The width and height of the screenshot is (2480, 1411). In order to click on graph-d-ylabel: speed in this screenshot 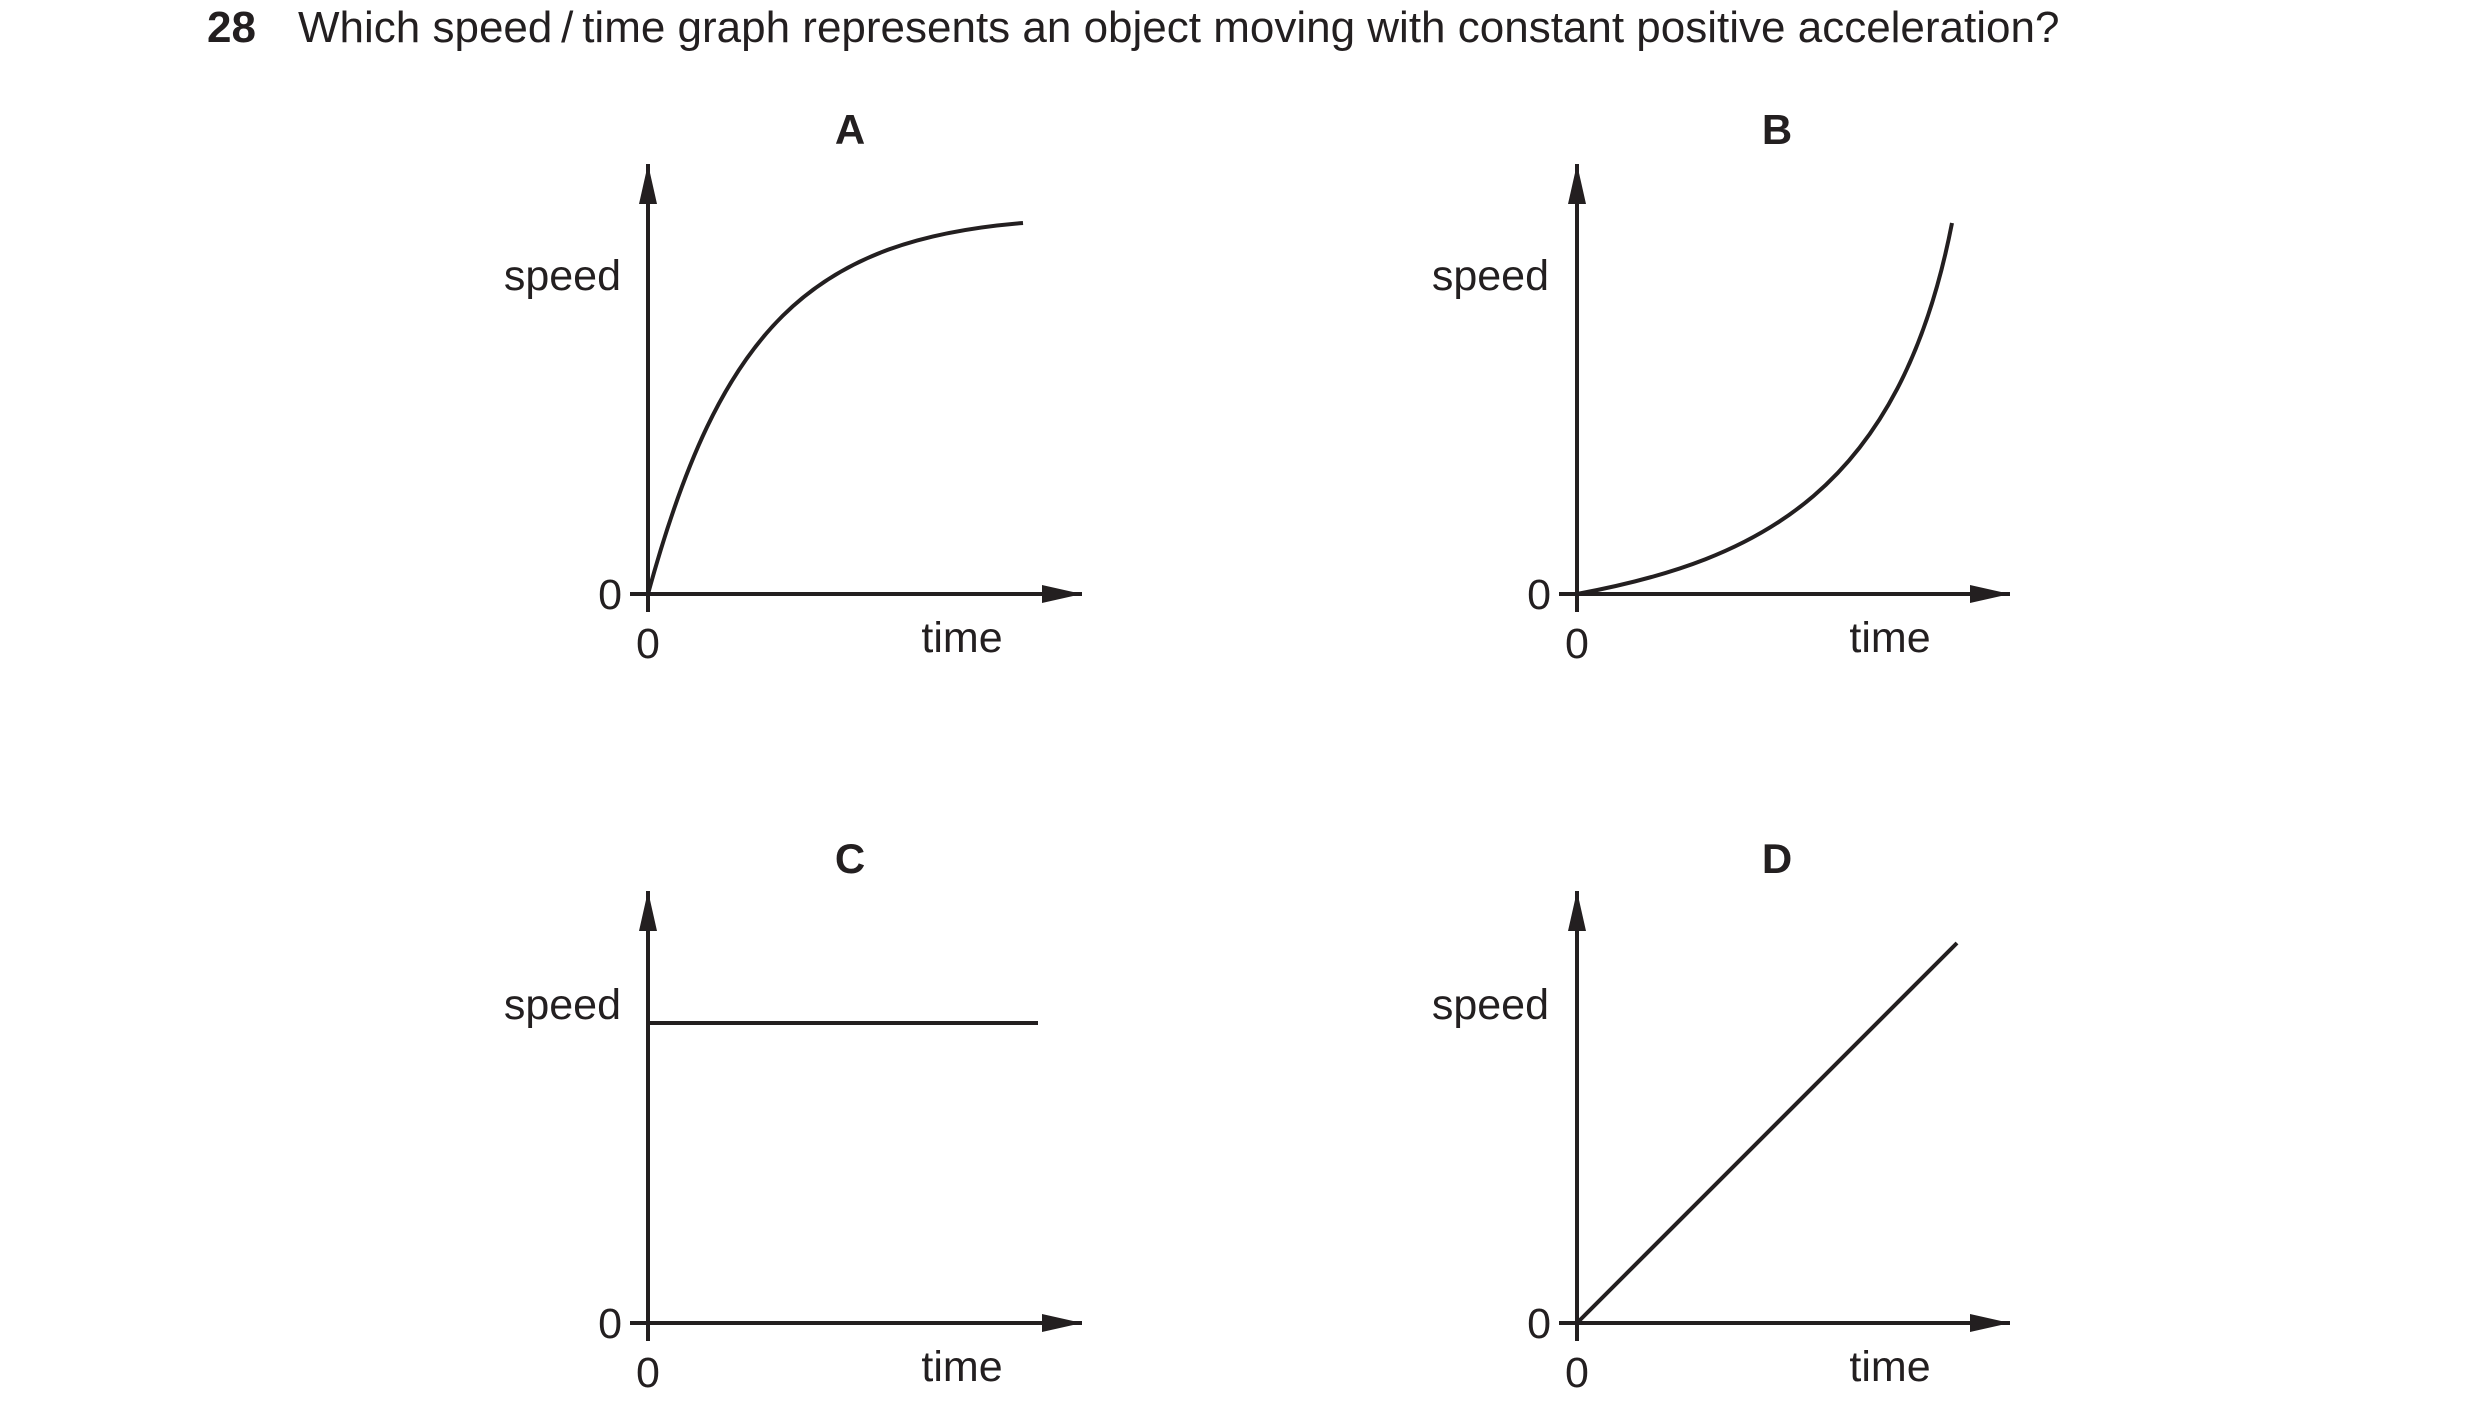, I will do `click(1490, 1005)`.